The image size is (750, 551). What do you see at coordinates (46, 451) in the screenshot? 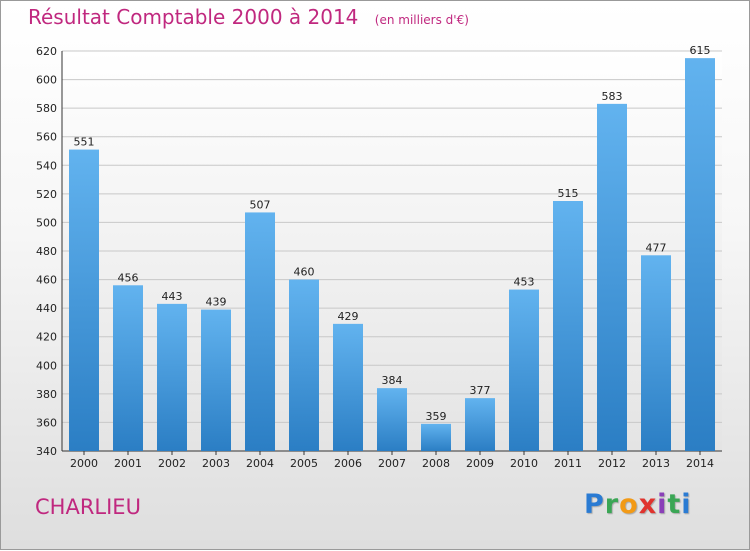
I see `y-tick-label: 340` at bounding box center [46, 451].